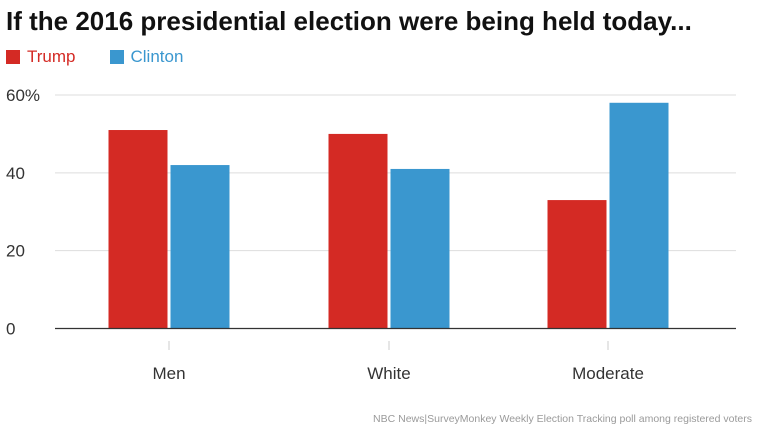  I want to click on bar-clinton-white, so click(420, 248).